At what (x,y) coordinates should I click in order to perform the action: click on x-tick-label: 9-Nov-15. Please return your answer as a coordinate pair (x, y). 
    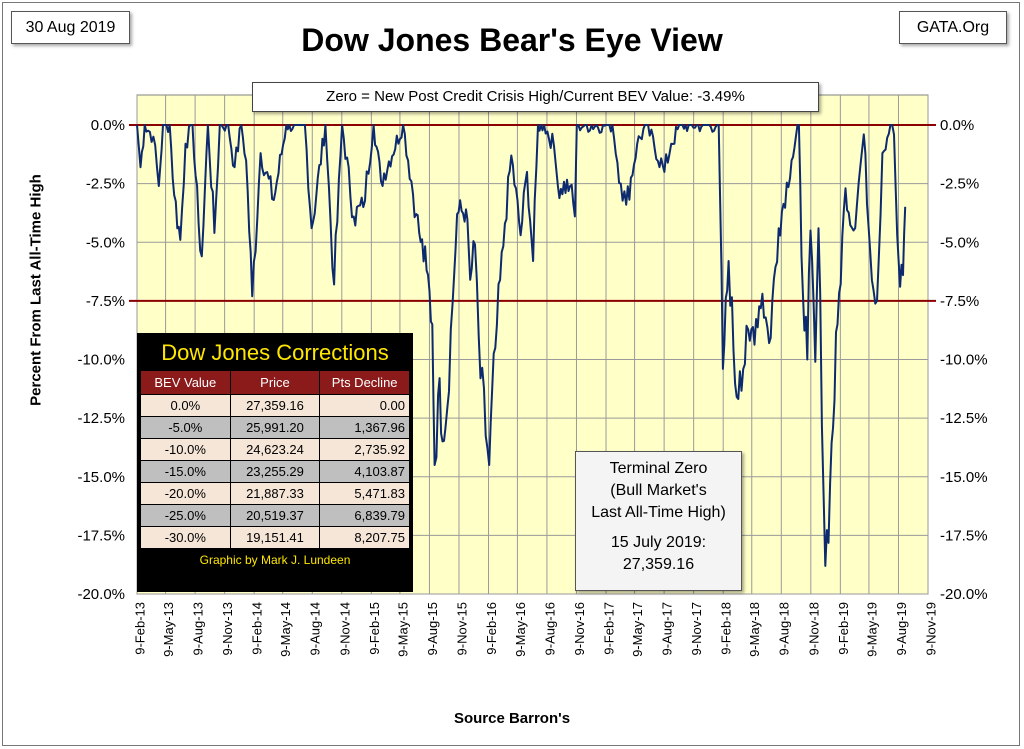
    Looking at the image, I should click on (461, 628).